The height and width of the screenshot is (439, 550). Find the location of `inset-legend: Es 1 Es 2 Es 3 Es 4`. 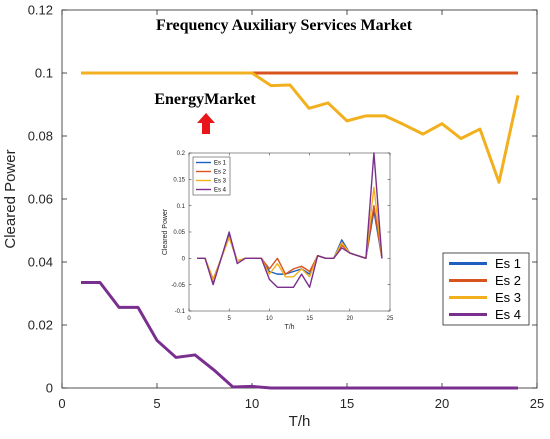

inset-legend: Es 1 Es 2 Es 3 Es 4 is located at coordinates (211, 176).